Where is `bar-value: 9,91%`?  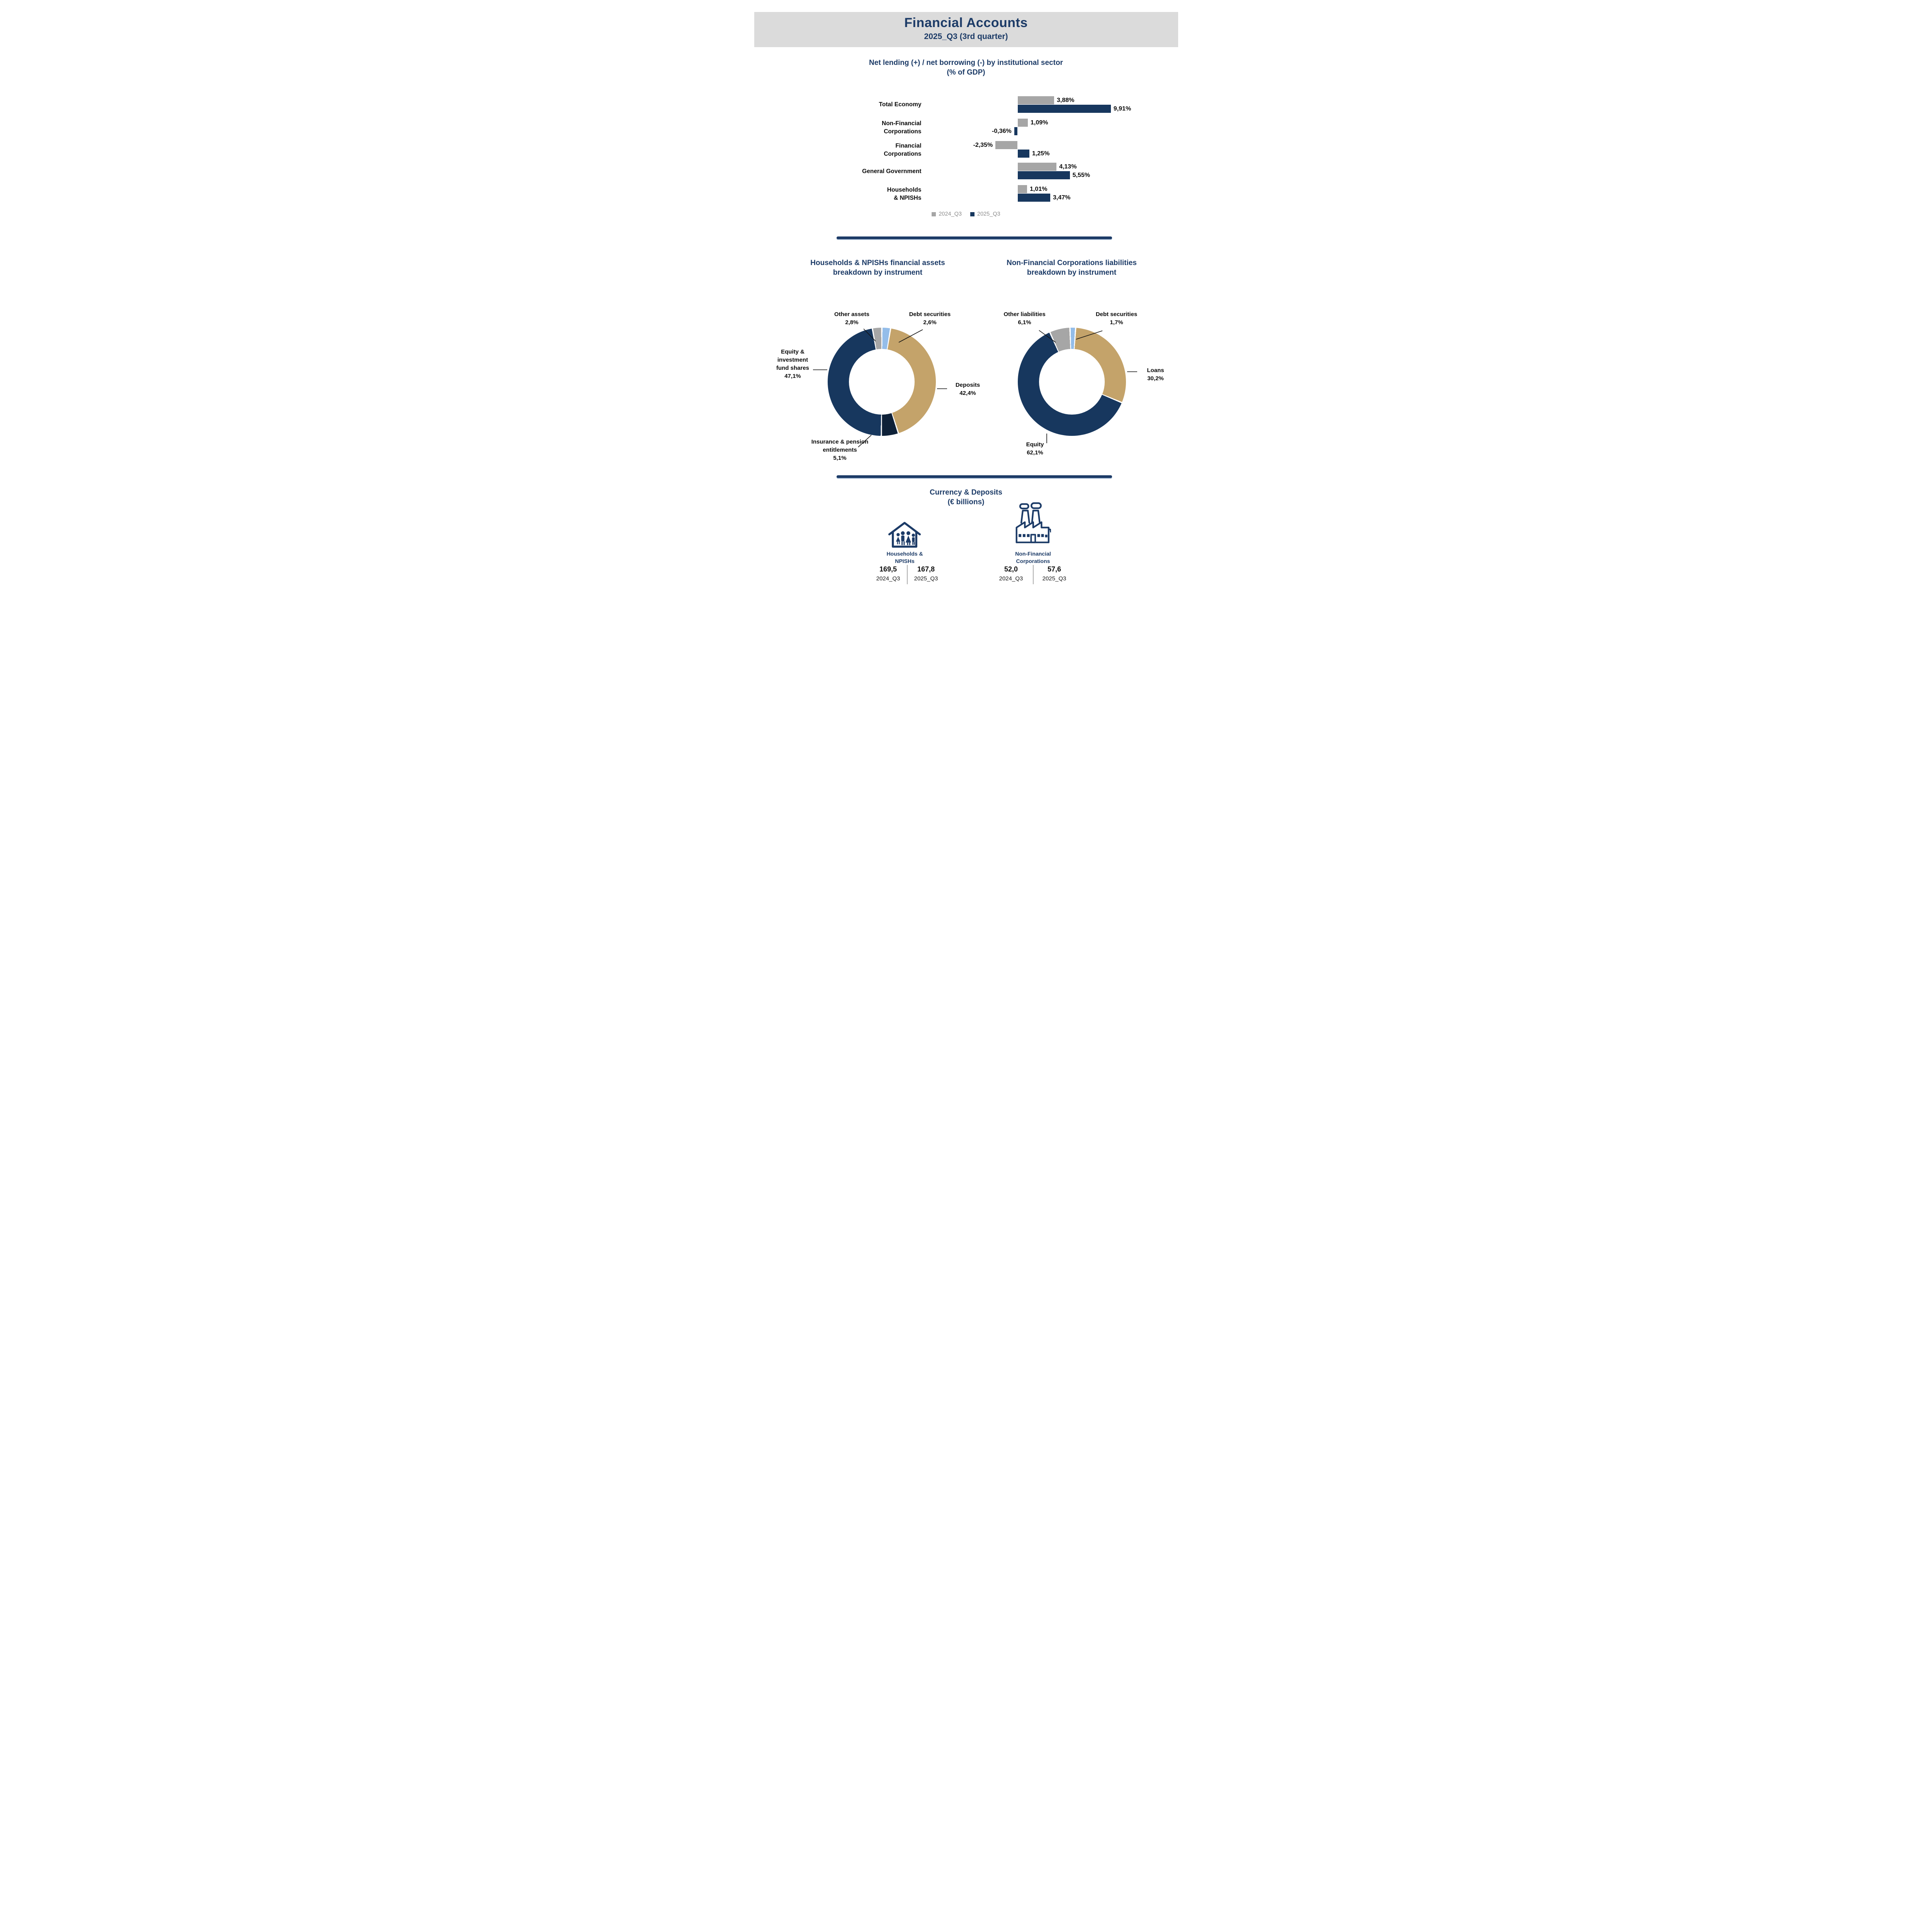 bar-value: 9,91% is located at coordinates (1122, 109).